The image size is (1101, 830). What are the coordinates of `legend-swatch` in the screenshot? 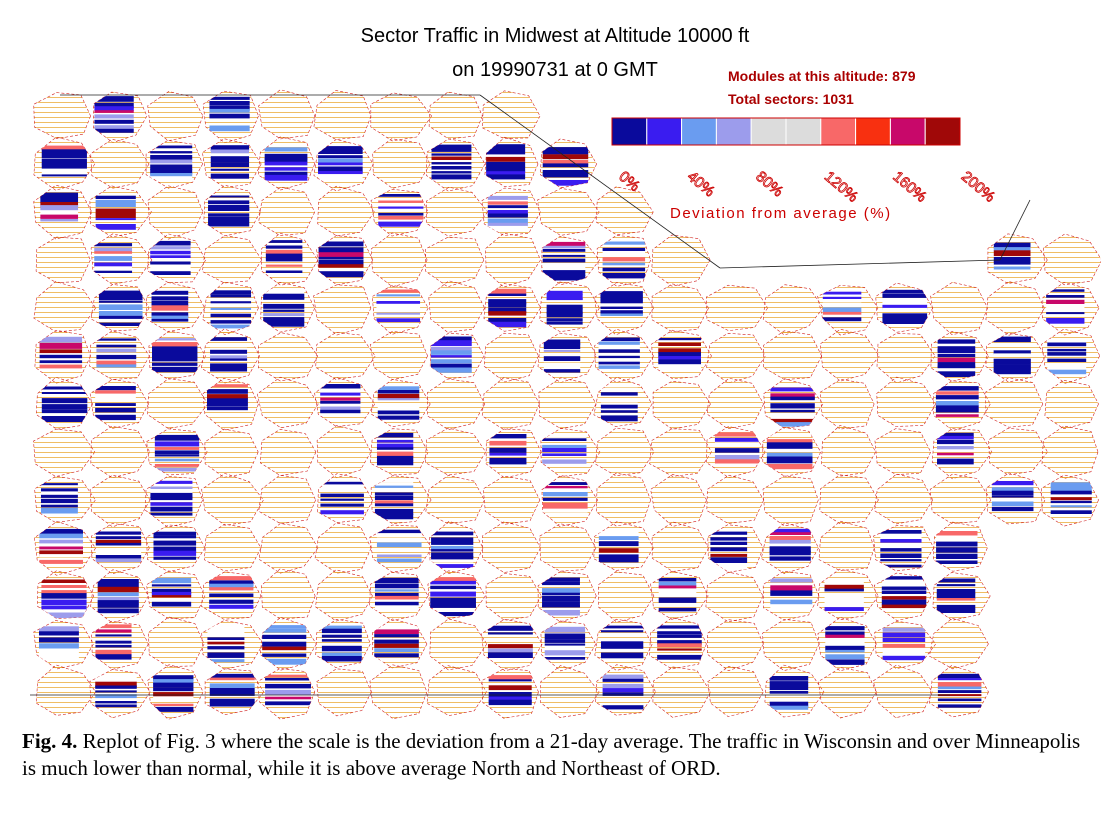 It's located at (838, 131).